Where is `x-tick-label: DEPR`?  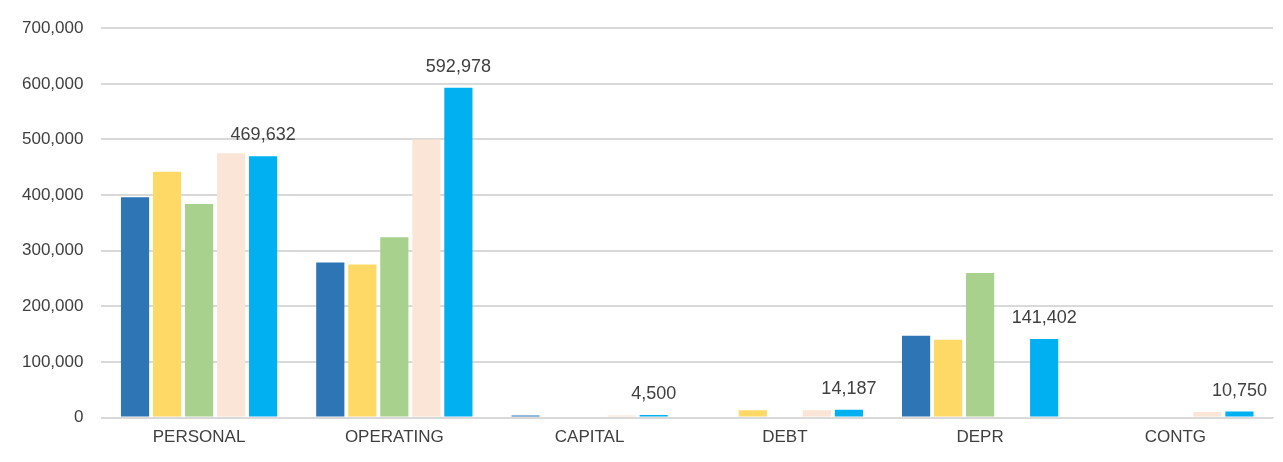 x-tick-label: DEPR is located at coordinates (980, 437).